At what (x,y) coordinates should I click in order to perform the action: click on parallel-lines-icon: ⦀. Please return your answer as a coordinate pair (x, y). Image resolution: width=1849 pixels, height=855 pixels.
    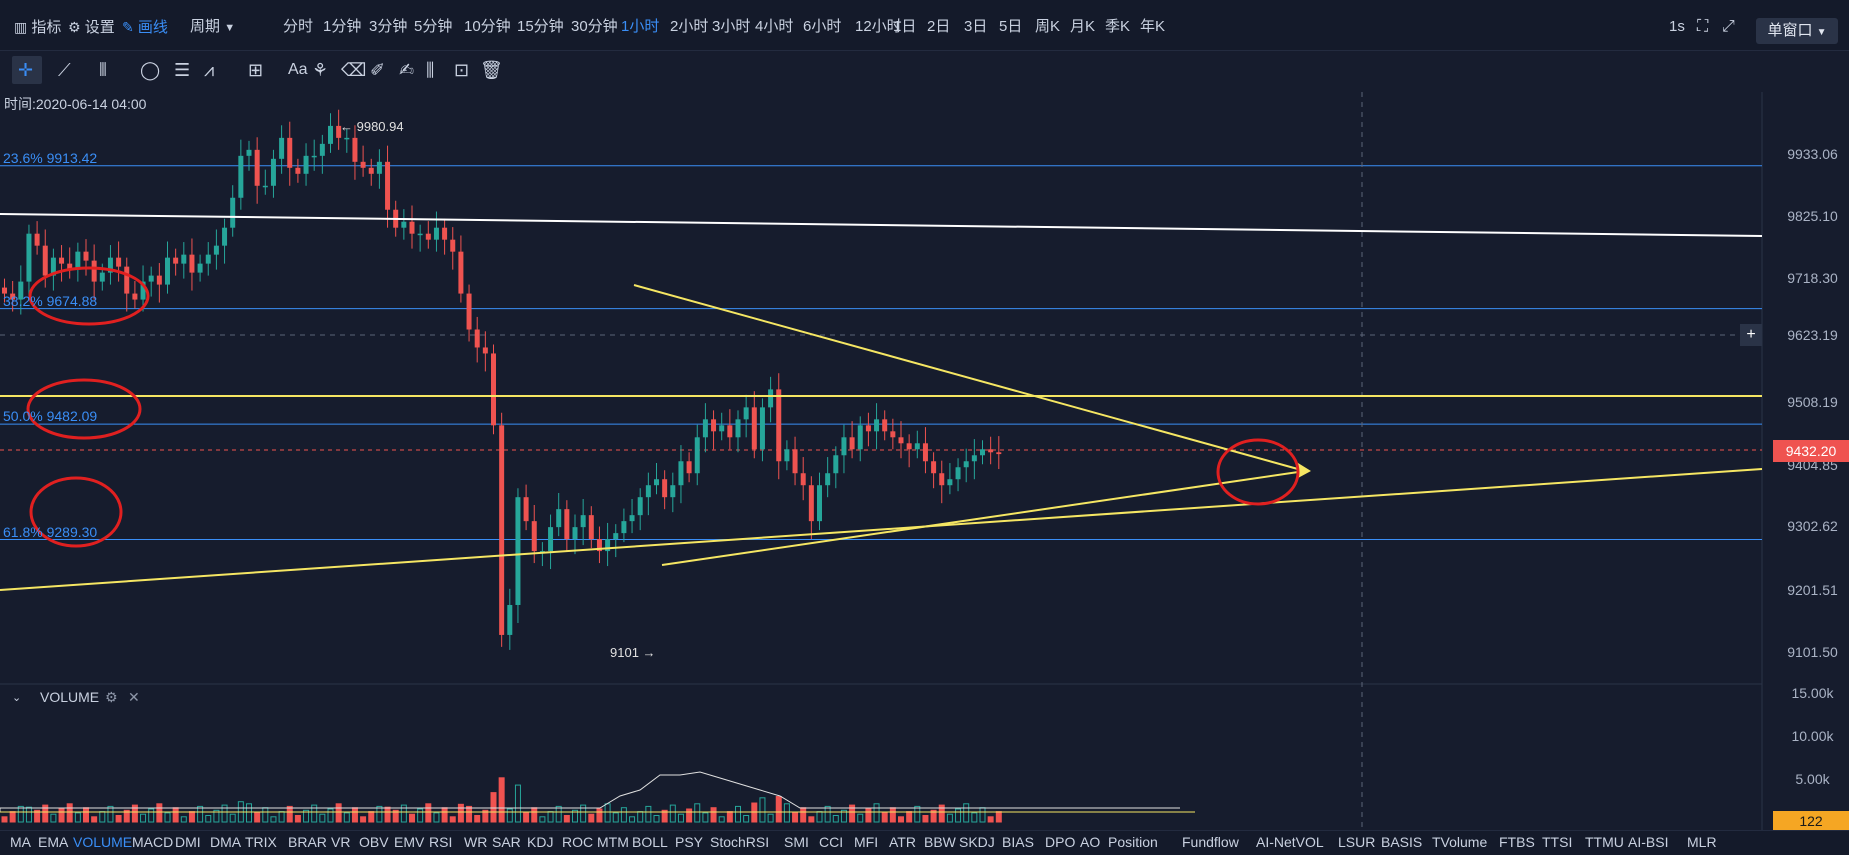
    Looking at the image, I should click on (103, 70).